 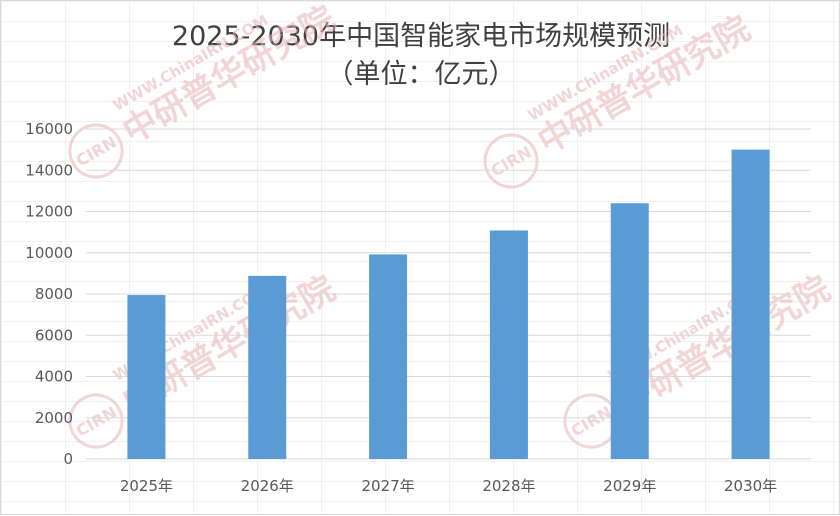 I want to click on y-tick-label: 8000, so click(x=54, y=294).